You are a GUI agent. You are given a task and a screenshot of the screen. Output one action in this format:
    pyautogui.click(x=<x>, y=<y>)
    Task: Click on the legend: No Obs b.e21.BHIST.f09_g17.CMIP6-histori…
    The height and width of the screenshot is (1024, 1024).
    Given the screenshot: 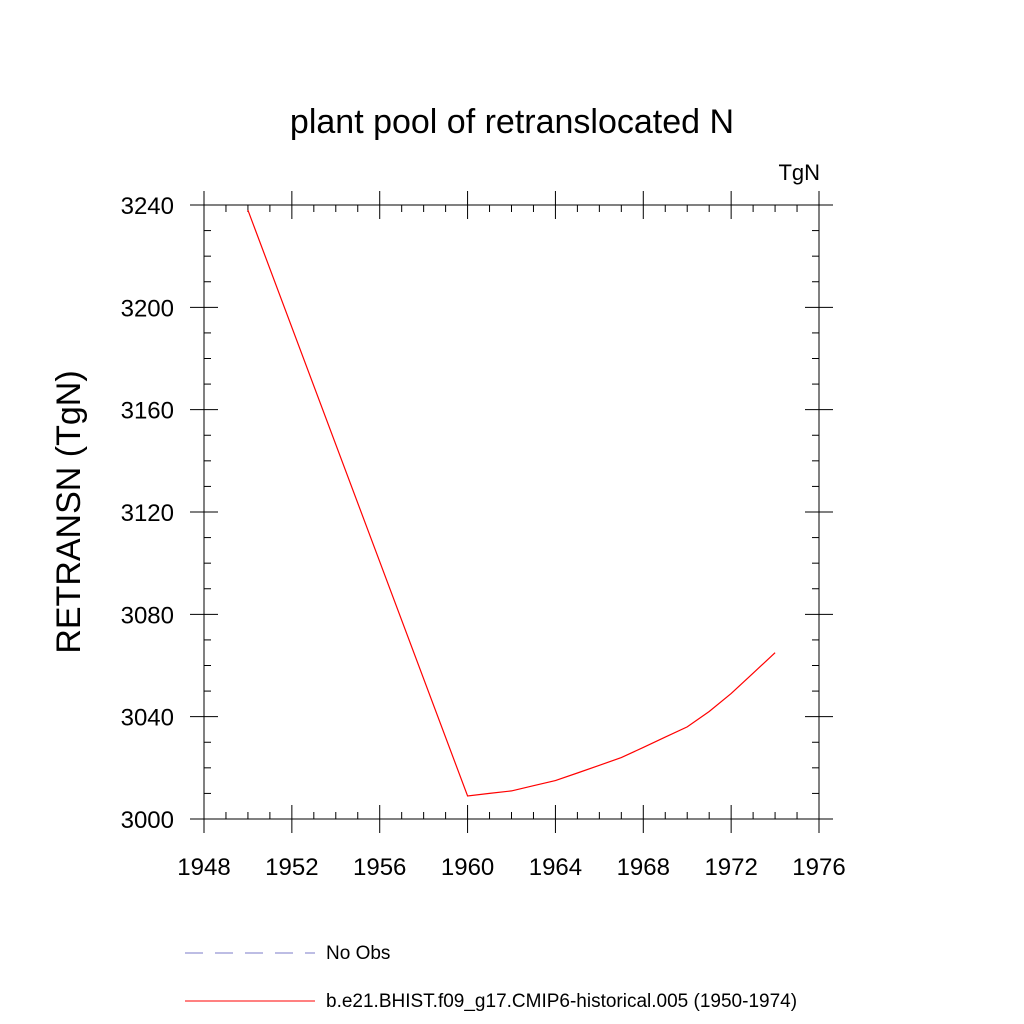 What is the action you would take?
    pyautogui.click(x=491, y=977)
    